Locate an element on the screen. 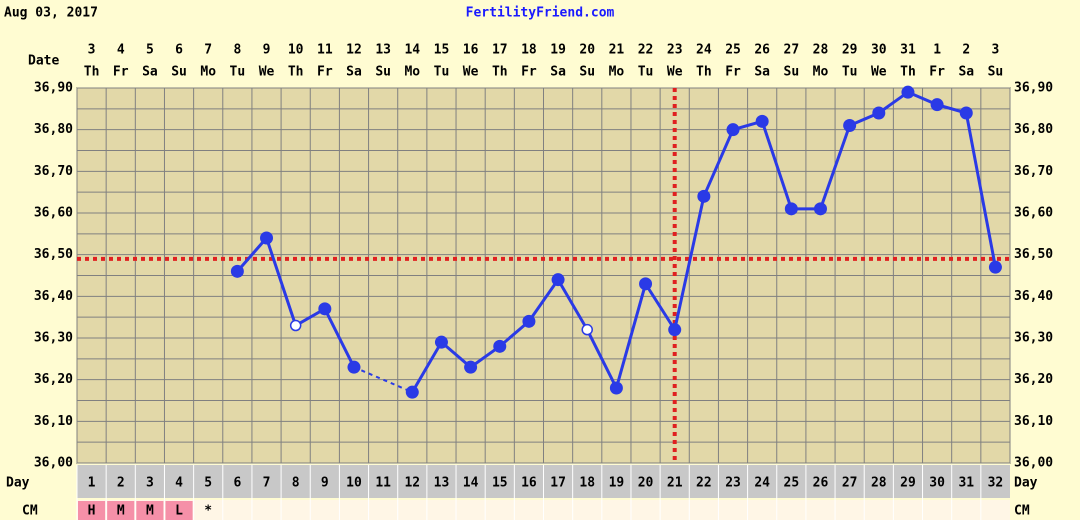 The image size is (1080, 520). date-label: 18 is located at coordinates (529, 50).